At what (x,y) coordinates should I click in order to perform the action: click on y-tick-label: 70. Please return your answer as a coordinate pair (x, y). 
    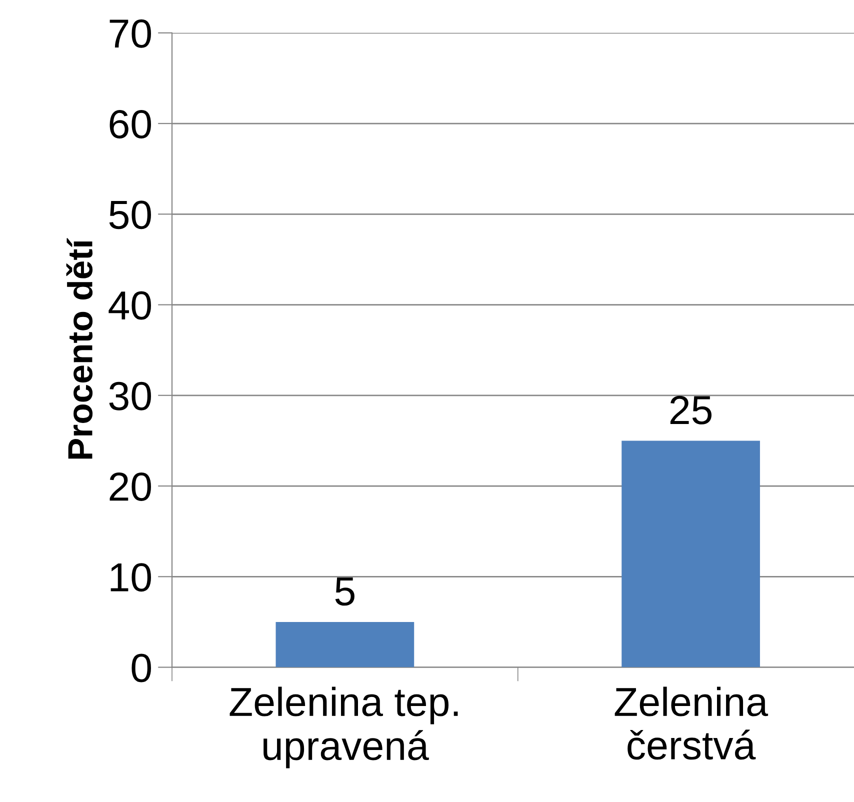
    Looking at the image, I should click on (130, 33).